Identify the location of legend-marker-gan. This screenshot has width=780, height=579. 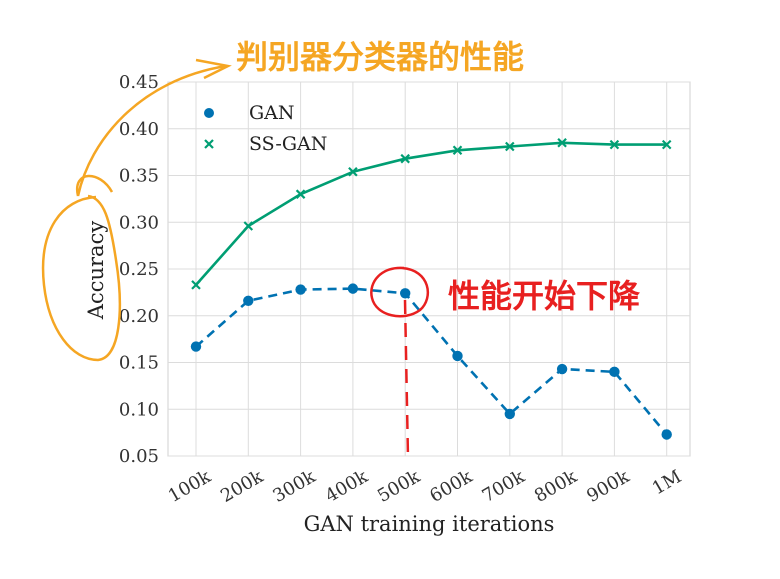
(209, 113).